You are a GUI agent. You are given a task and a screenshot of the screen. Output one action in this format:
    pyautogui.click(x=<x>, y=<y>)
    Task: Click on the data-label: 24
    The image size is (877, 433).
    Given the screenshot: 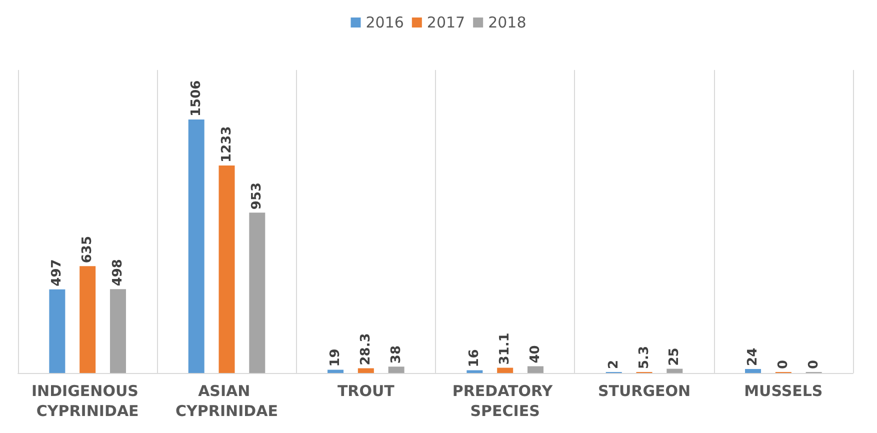 What is the action you would take?
    pyautogui.click(x=753, y=357)
    